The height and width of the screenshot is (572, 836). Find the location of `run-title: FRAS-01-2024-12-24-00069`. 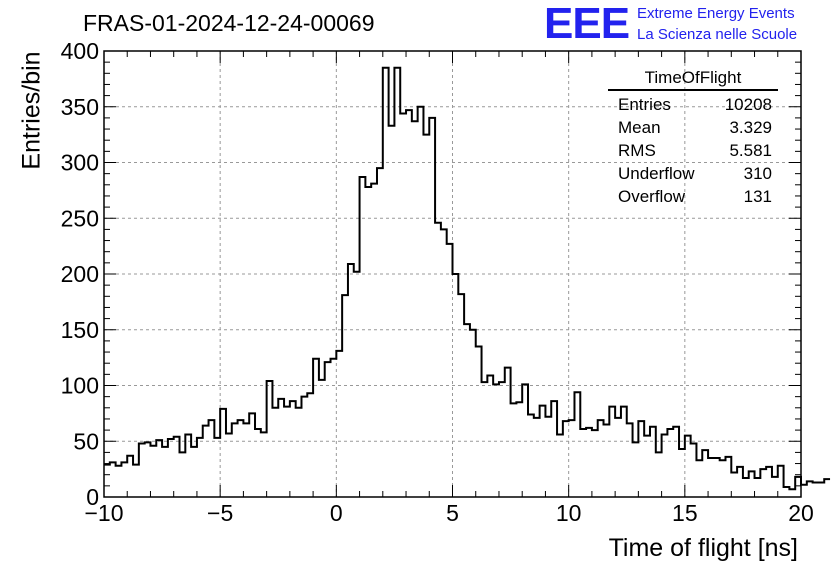

run-title: FRAS-01-2024-12-24-00069 is located at coordinates (229, 23).